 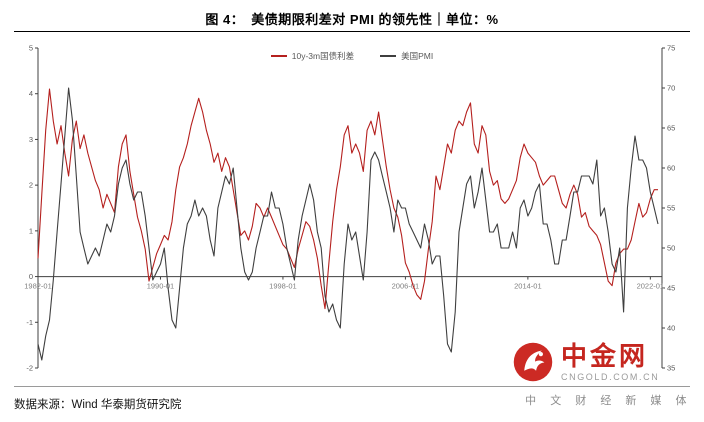 I want to click on left-axis-tick-label: -1, so click(x=29, y=322).